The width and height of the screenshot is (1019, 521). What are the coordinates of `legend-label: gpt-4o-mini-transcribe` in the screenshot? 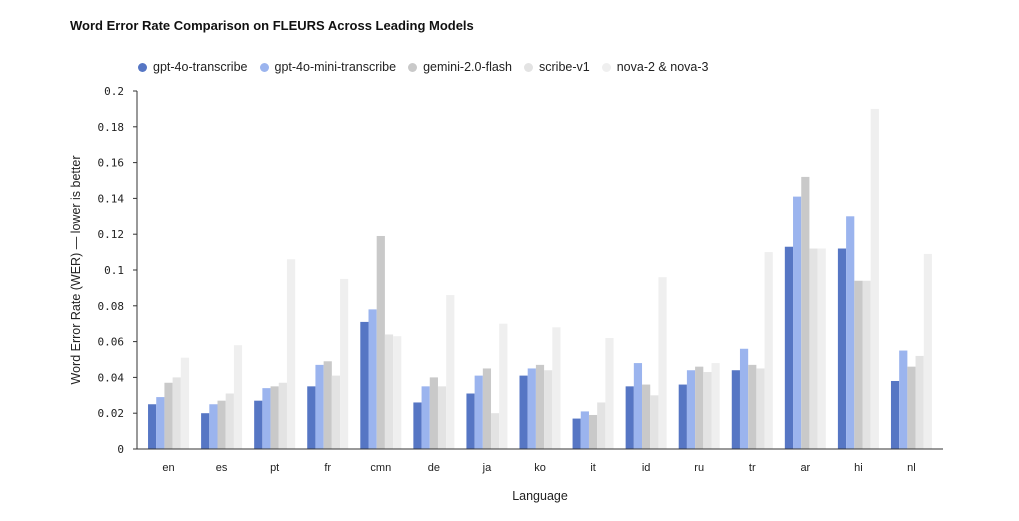 It's located at (335, 67).